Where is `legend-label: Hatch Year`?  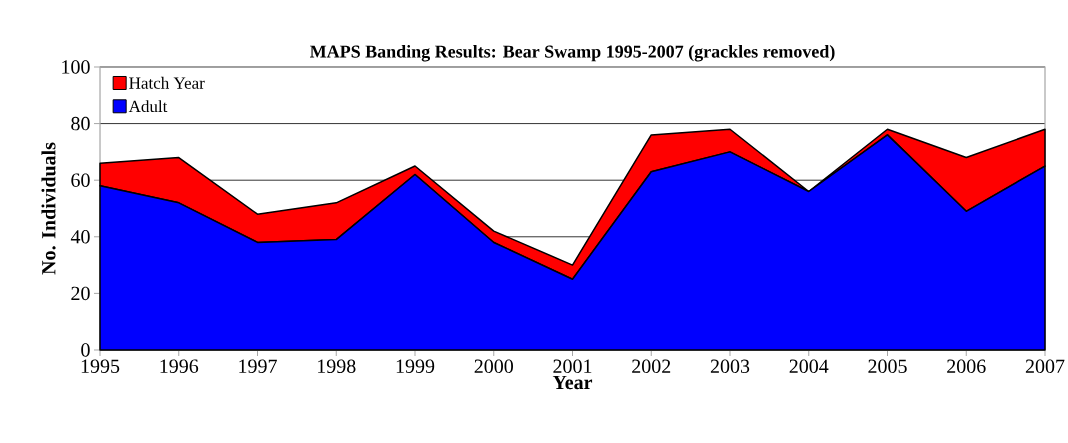
legend-label: Hatch Year is located at coordinates (167, 82).